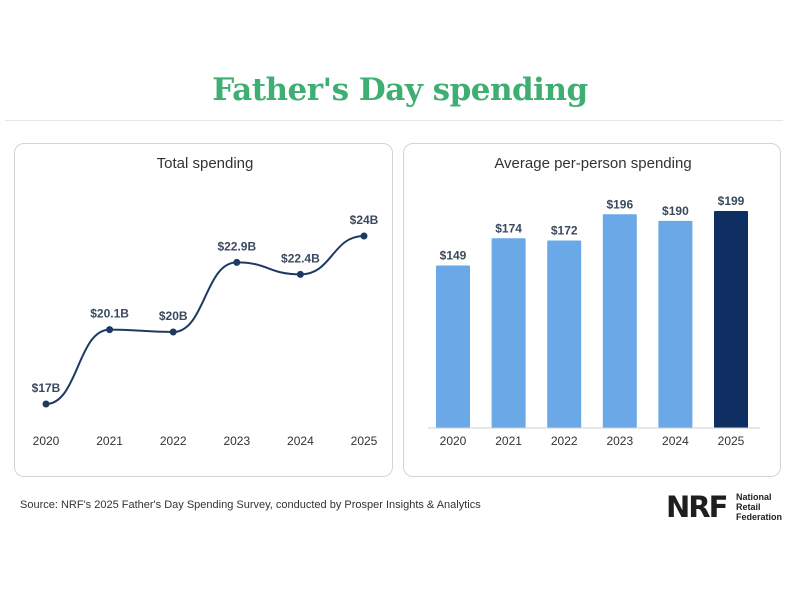  Describe the element at coordinates (564, 230) in the screenshot. I see `data-label: $172` at that location.